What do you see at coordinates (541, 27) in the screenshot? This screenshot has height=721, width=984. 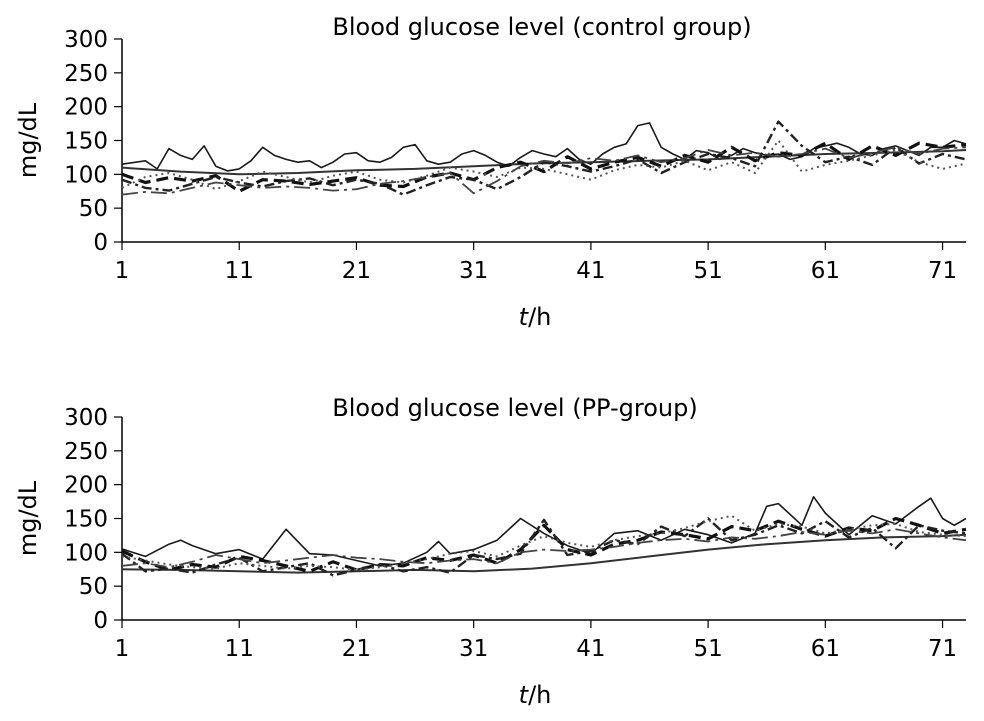 I see `chart-title: Blood glucose level (control group)` at bounding box center [541, 27].